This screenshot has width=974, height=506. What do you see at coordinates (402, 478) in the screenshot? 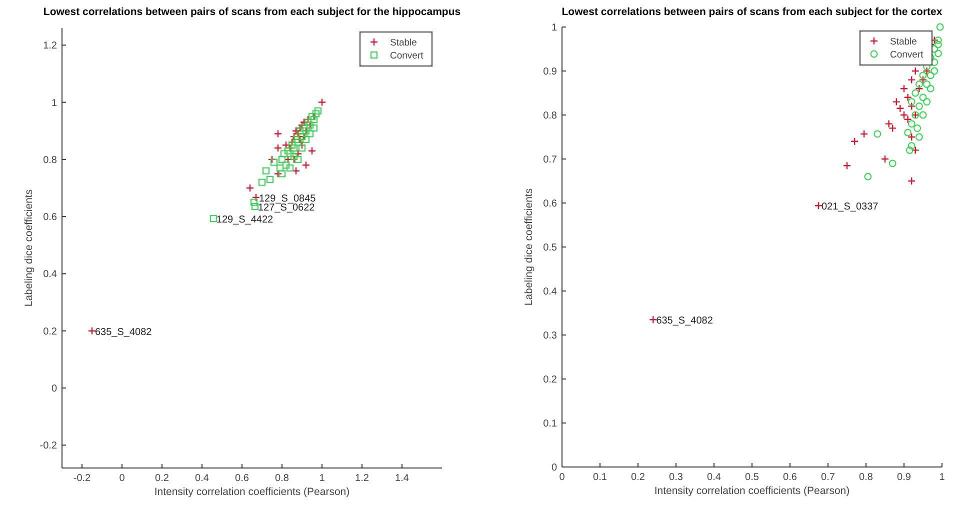
I see `x-tick-label: 1.4` at bounding box center [402, 478].